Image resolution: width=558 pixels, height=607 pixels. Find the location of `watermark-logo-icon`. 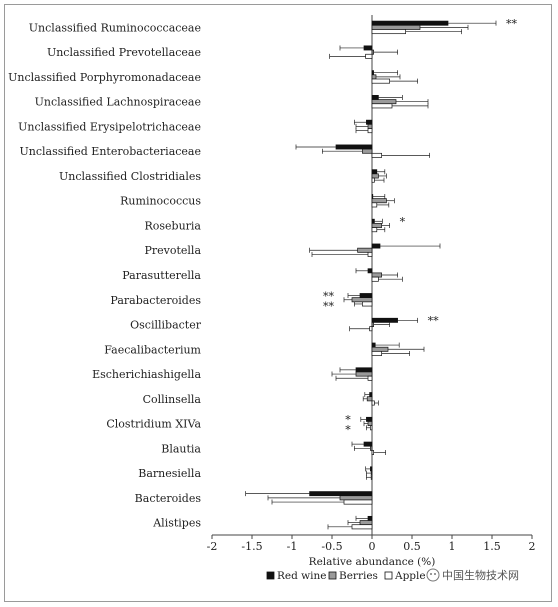

watermark-logo-icon is located at coordinates (433, 575).